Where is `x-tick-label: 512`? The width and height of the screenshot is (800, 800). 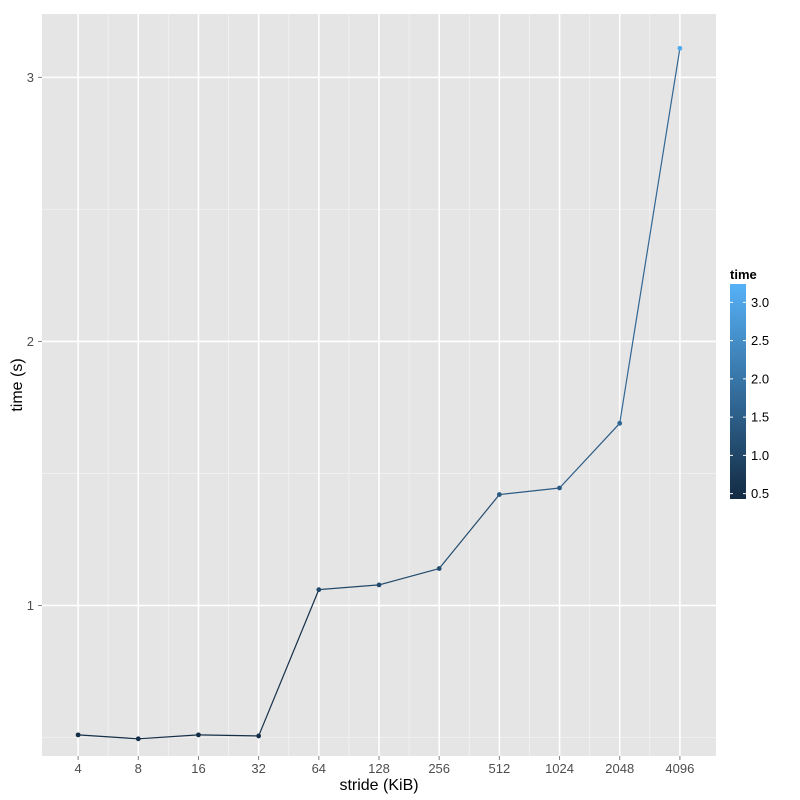 x-tick-label: 512 is located at coordinates (500, 768).